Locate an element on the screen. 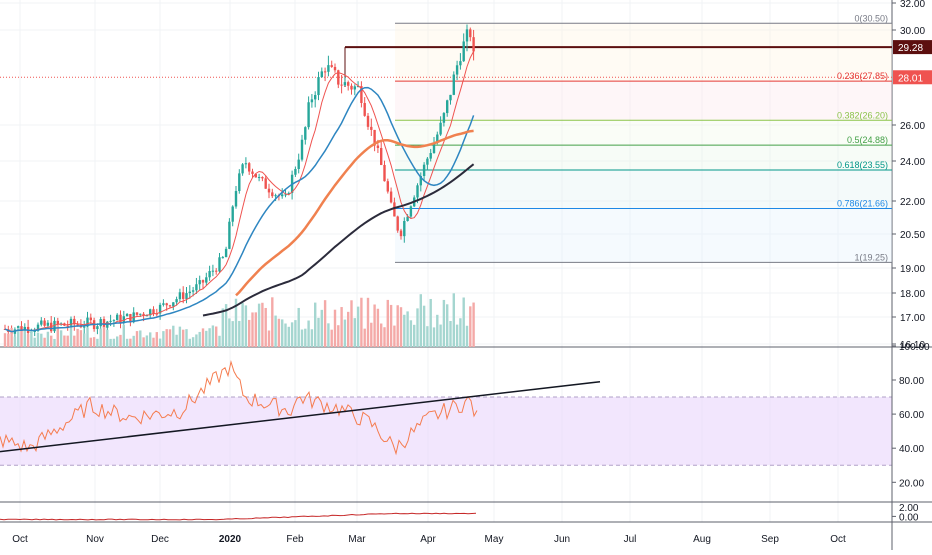 The height and width of the screenshot is (555, 932). rsi-band is located at coordinates (446, 431).